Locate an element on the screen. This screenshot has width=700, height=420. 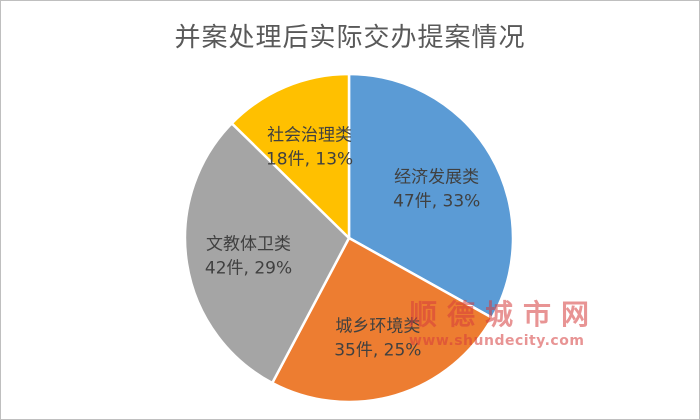
slice-category-label-4: 社会治理类 is located at coordinates (309, 135).